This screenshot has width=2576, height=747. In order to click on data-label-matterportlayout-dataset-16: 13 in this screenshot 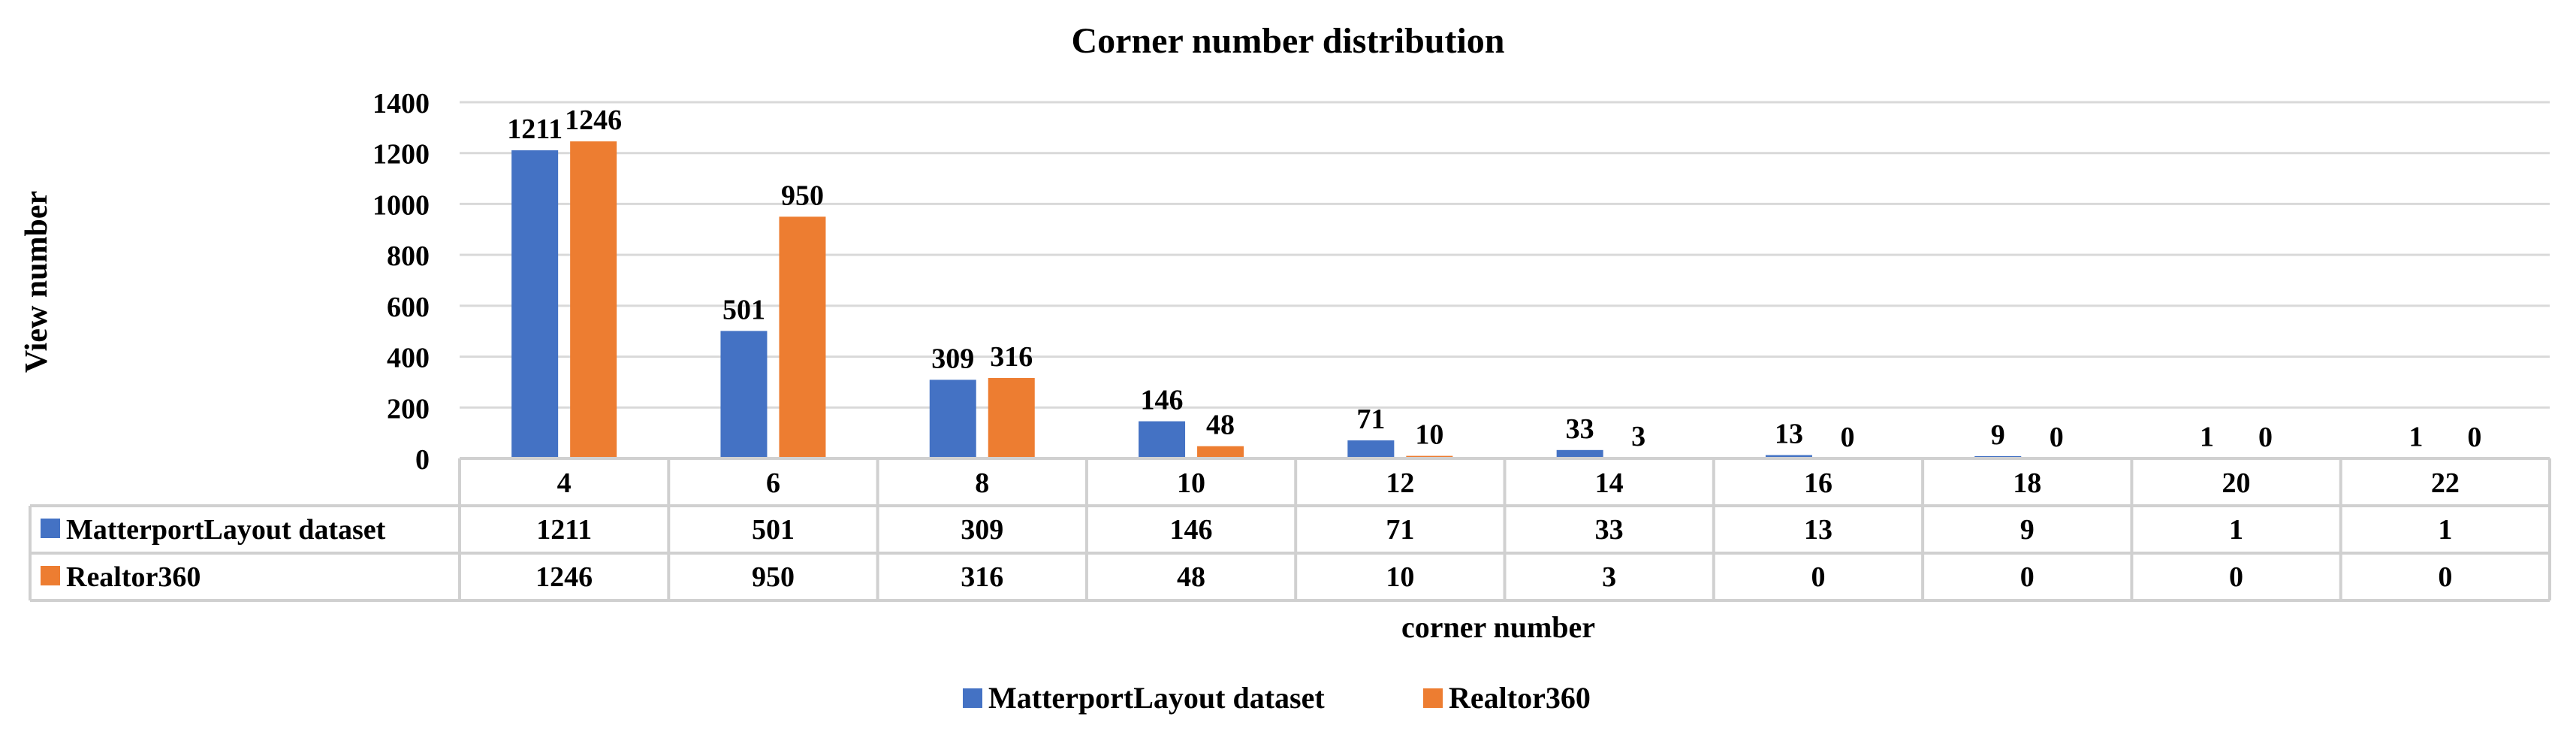, I will do `click(1789, 434)`.